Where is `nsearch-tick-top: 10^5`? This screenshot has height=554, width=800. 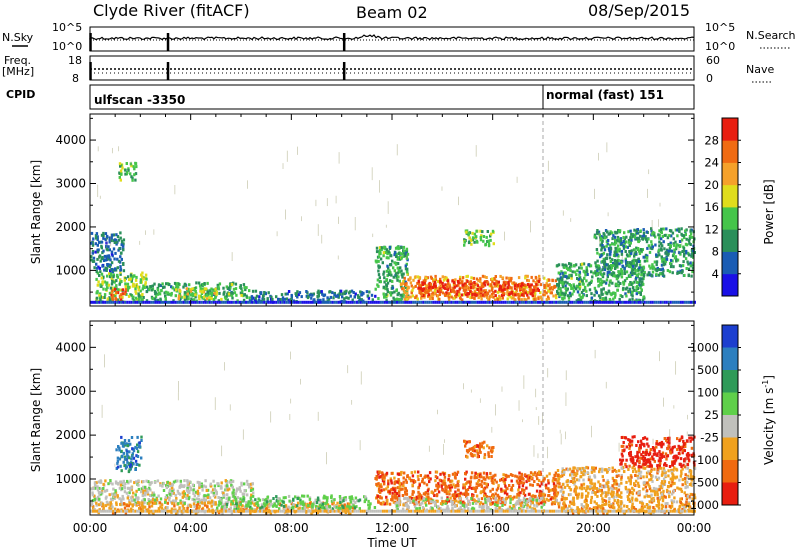
nsearch-tick-top: 10^5 is located at coordinates (720, 27).